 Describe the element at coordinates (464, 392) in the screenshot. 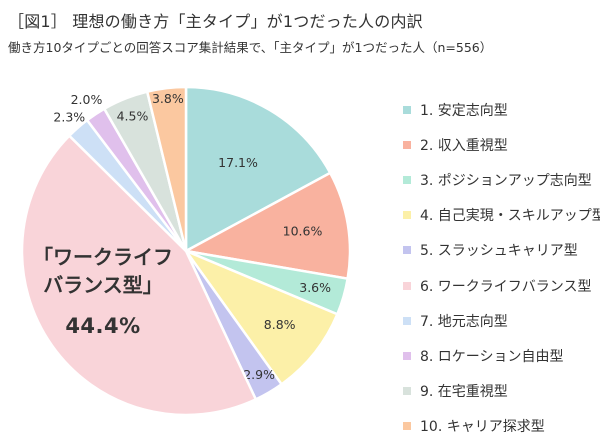

I see `legend-label: 9. 在宅重視型` at that location.